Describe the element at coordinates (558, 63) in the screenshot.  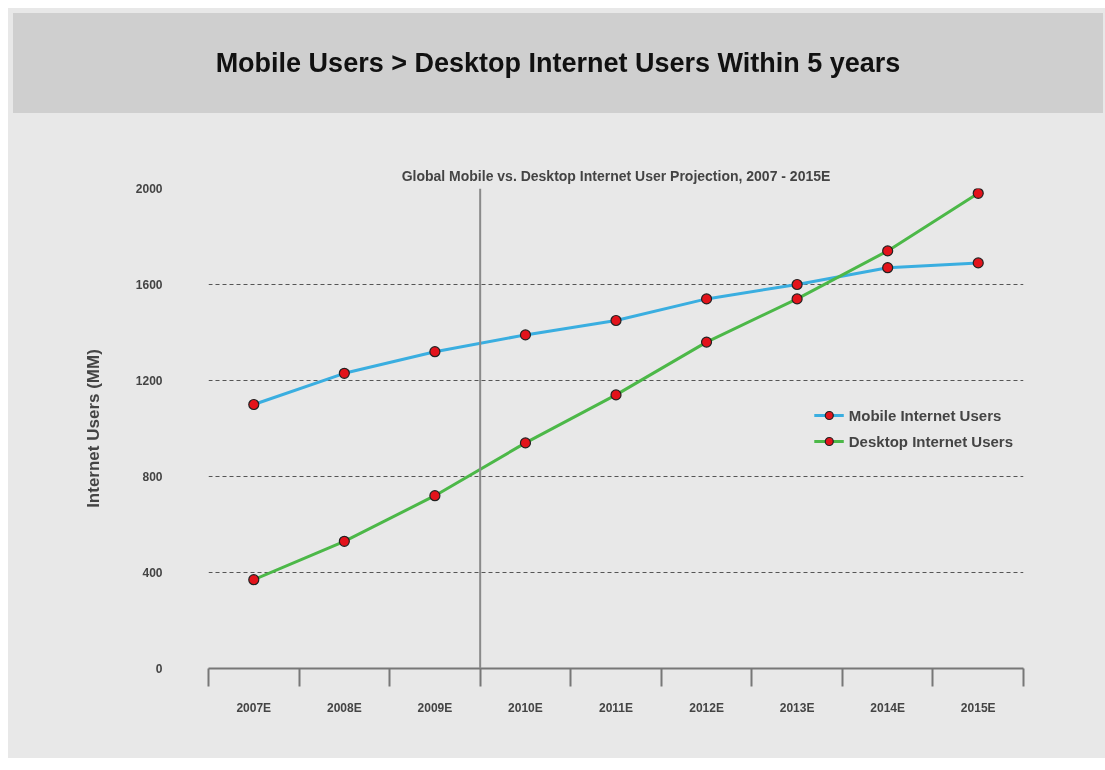
I see `chart-title: Mobile Users > Desktop Internet Users Within 5 years` at that location.